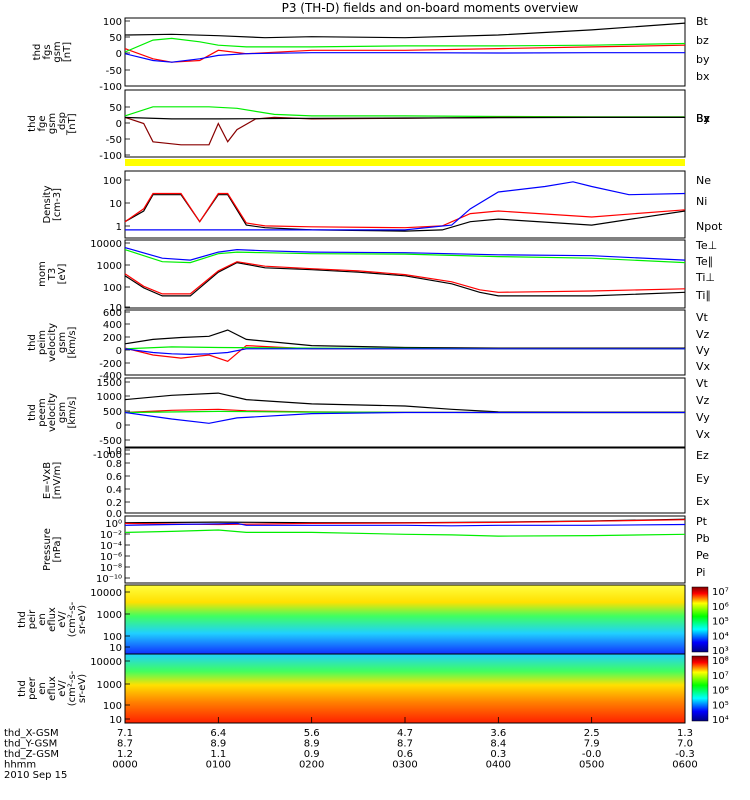  Describe the element at coordinates (42, 342) in the screenshot. I see `y-axis-label: peim` at that location.